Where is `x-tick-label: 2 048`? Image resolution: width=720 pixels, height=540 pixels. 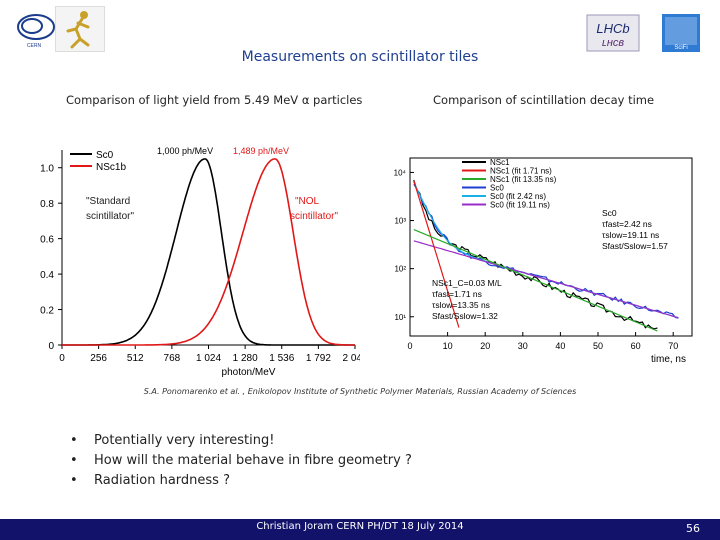 x-tick-label: 2 048 is located at coordinates (351, 358).